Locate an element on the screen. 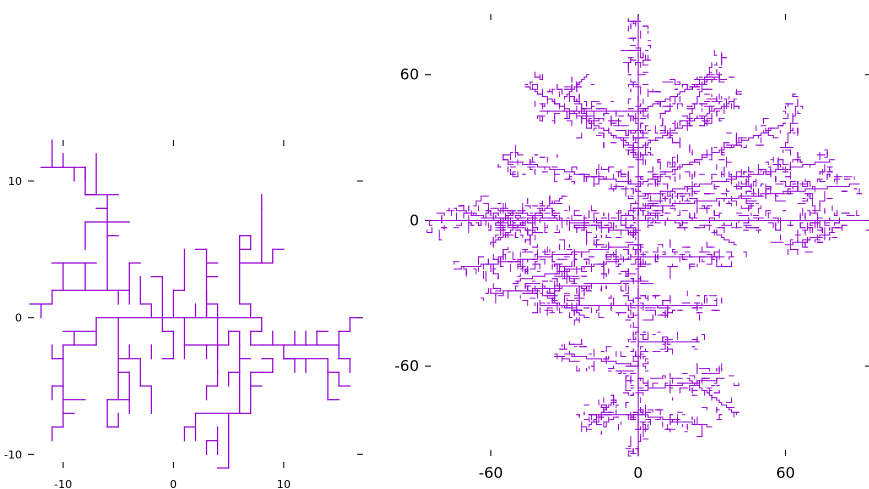  right-y-tick-label: 60 is located at coordinates (409, 75).